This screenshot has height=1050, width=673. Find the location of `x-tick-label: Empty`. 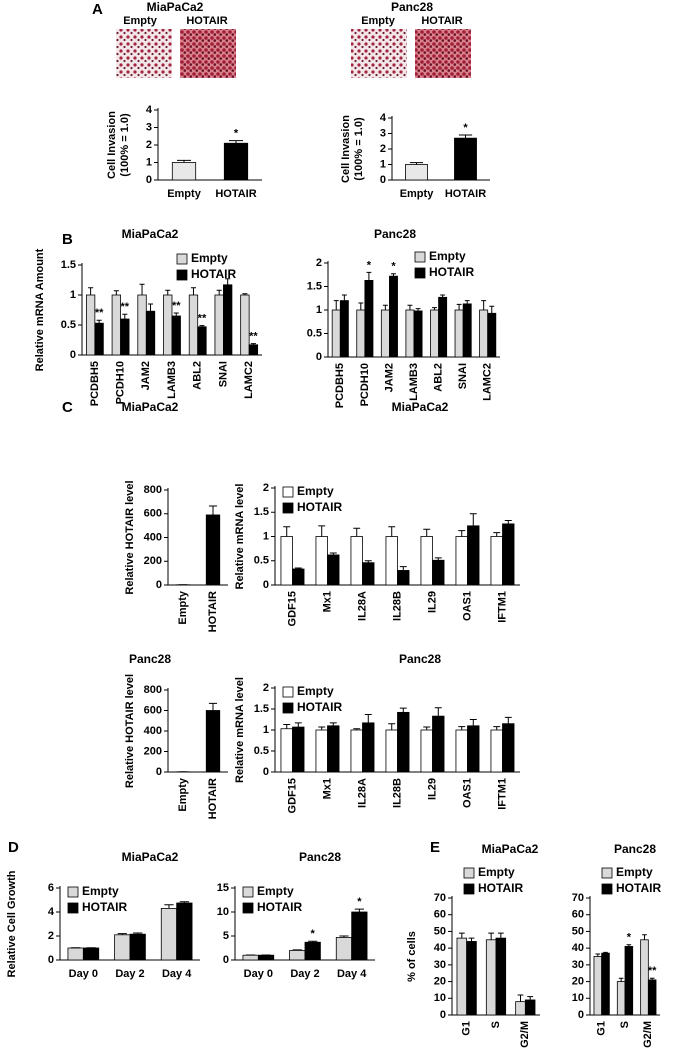

x-tick-label: Empty is located at coordinates (184, 194).